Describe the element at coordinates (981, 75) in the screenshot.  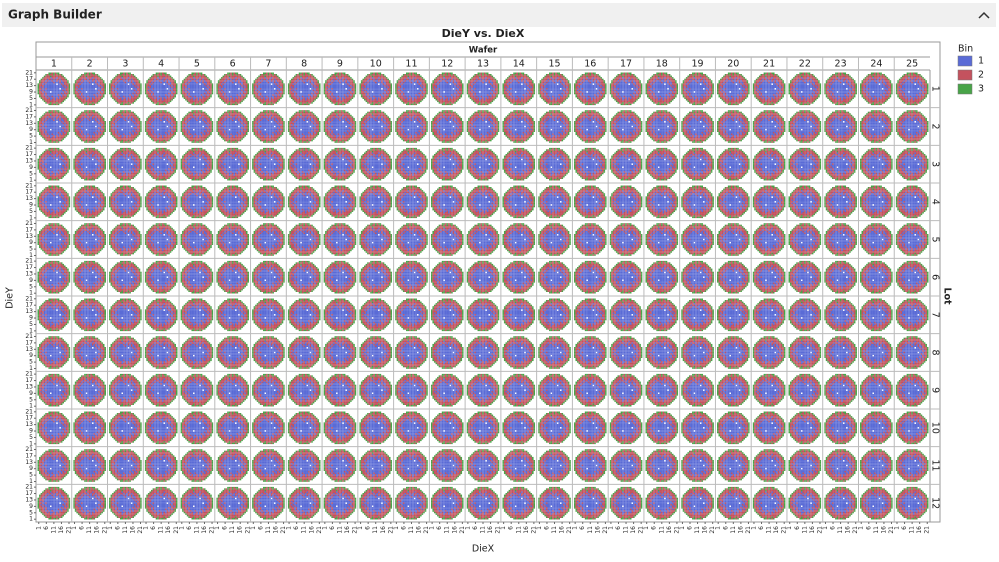
I see `legend-label: 2` at that location.